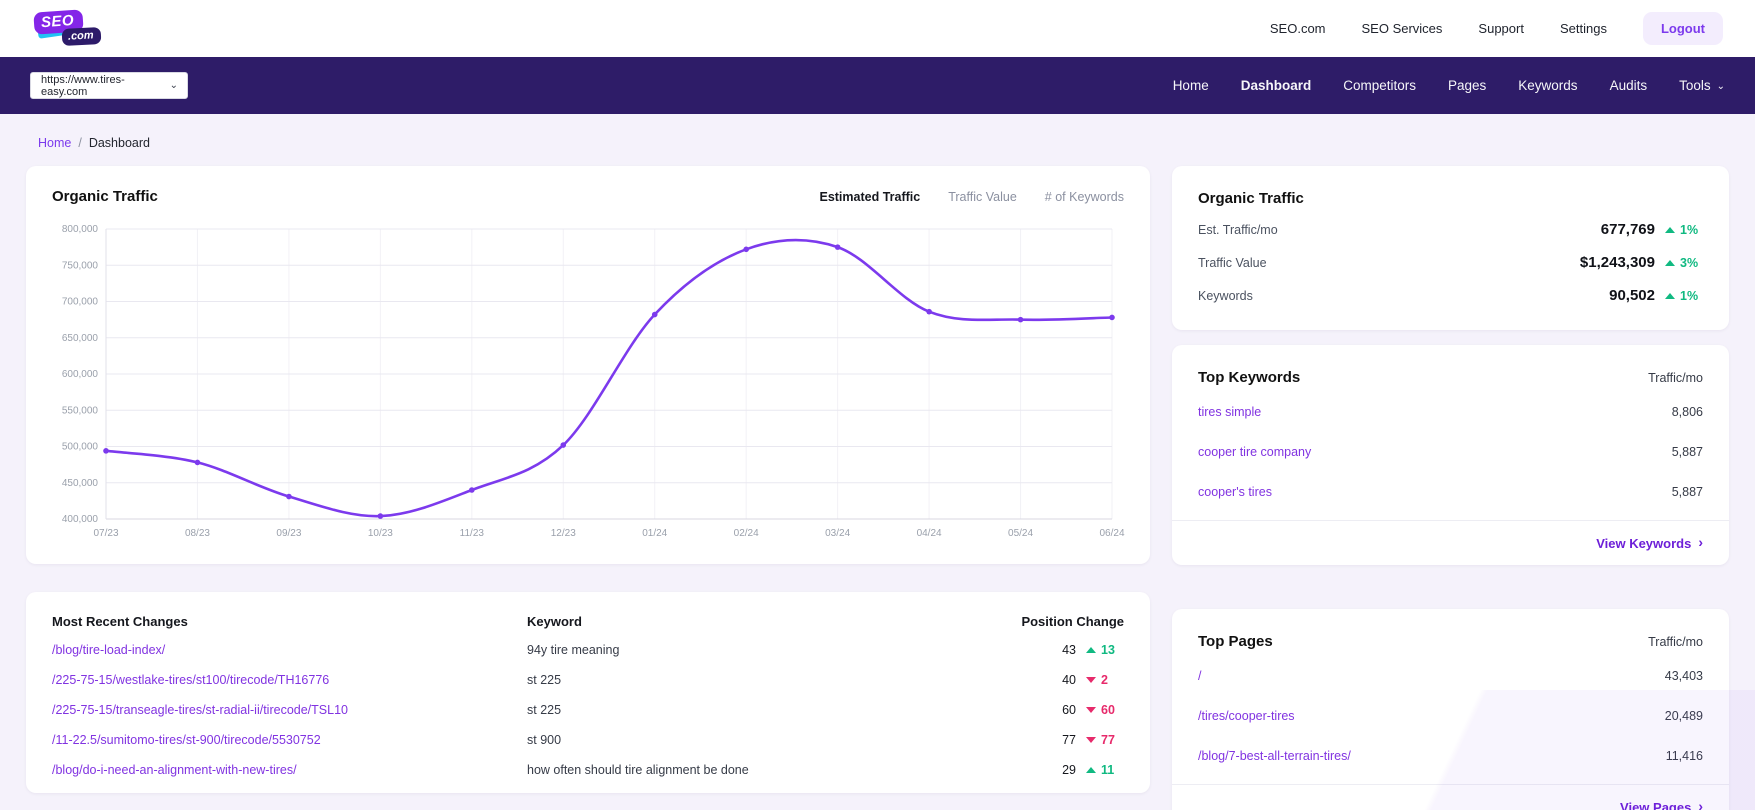 Image resolution: width=1755 pixels, height=810 pixels. I want to click on site-selector-value: https://www.tires-easy.com, so click(83, 85).